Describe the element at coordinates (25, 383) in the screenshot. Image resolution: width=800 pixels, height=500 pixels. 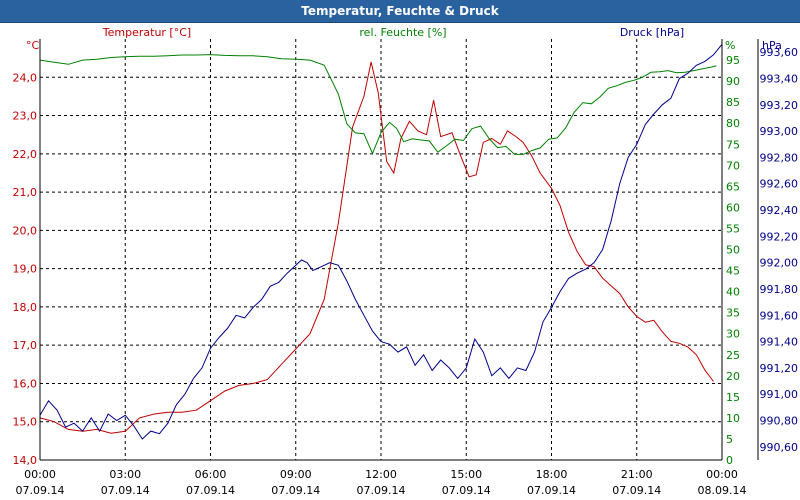
I see `temperature-tick-label: 16,0` at that location.